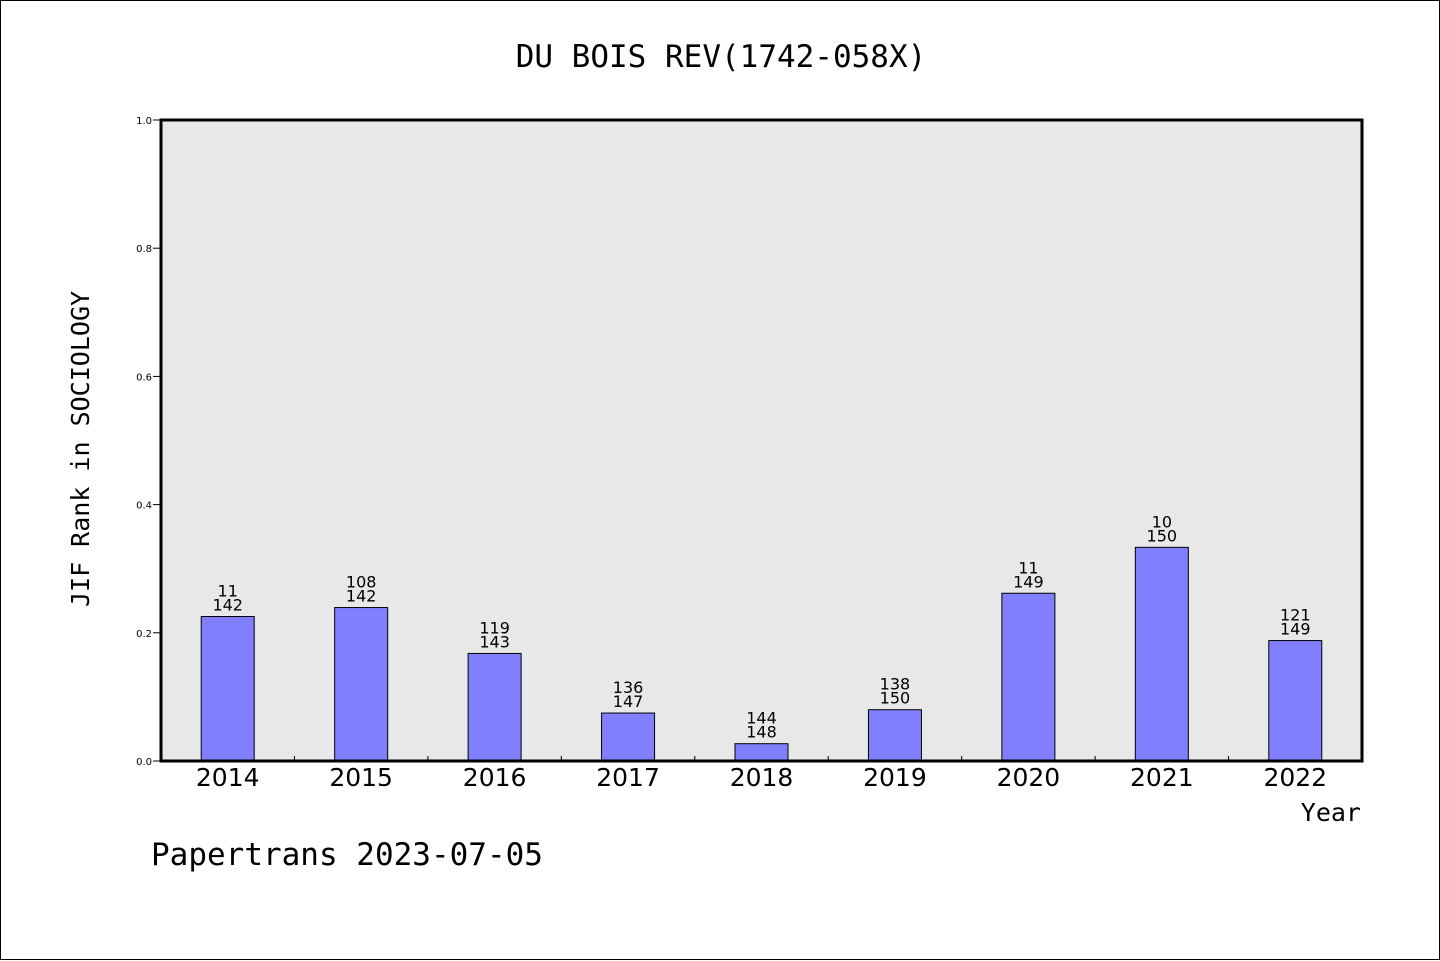 The width and height of the screenshot is (1440, 961). What do you see at coordinates (228, 591) in the screenshot?
I see `bar-rank-label-2014: 11` at bounding box center [228, 591].